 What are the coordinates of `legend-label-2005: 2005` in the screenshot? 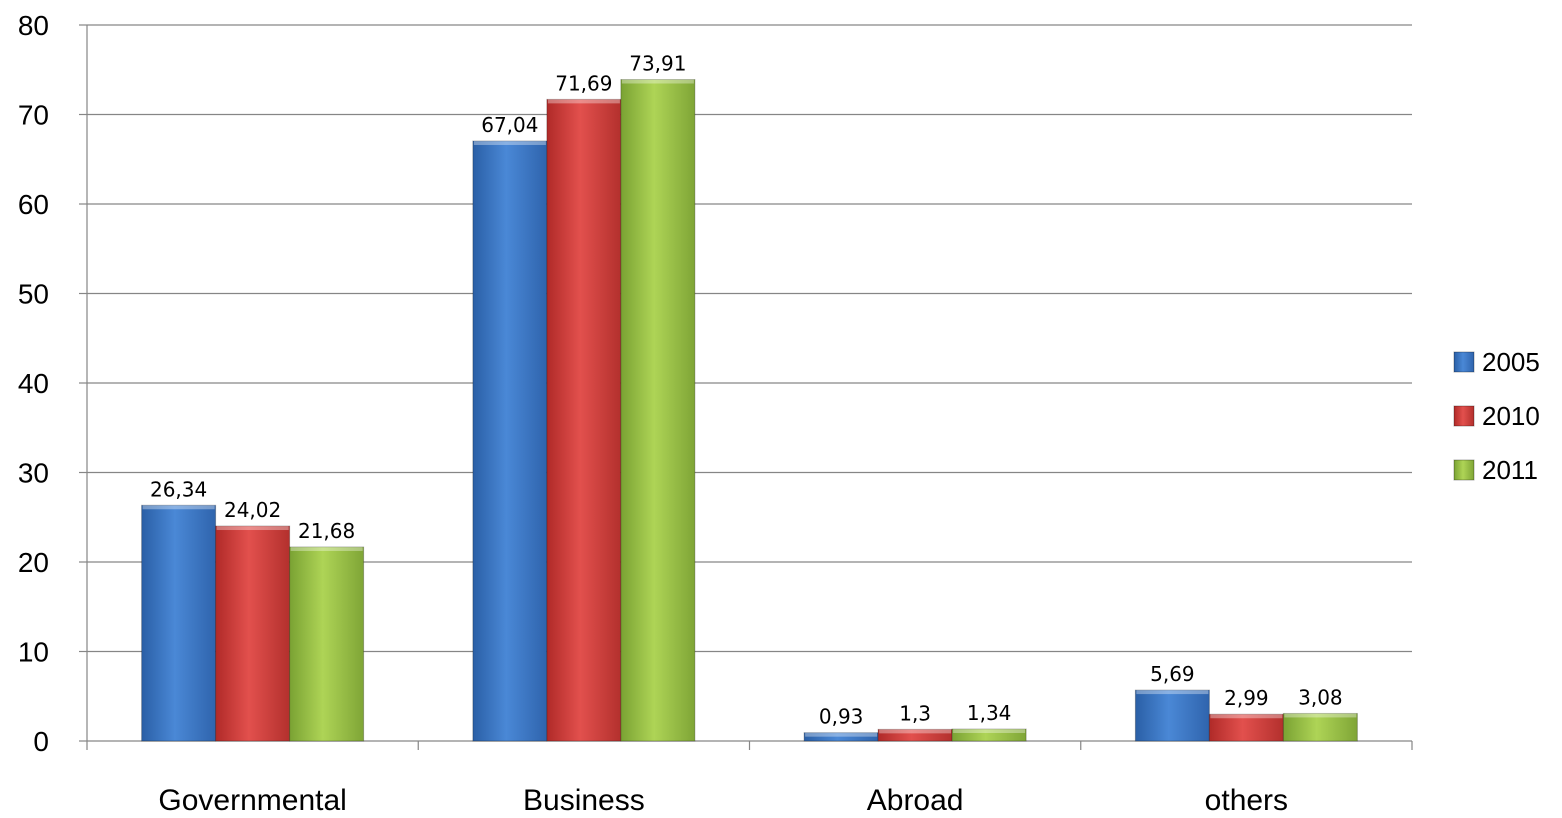 It's located at (1511, 362).